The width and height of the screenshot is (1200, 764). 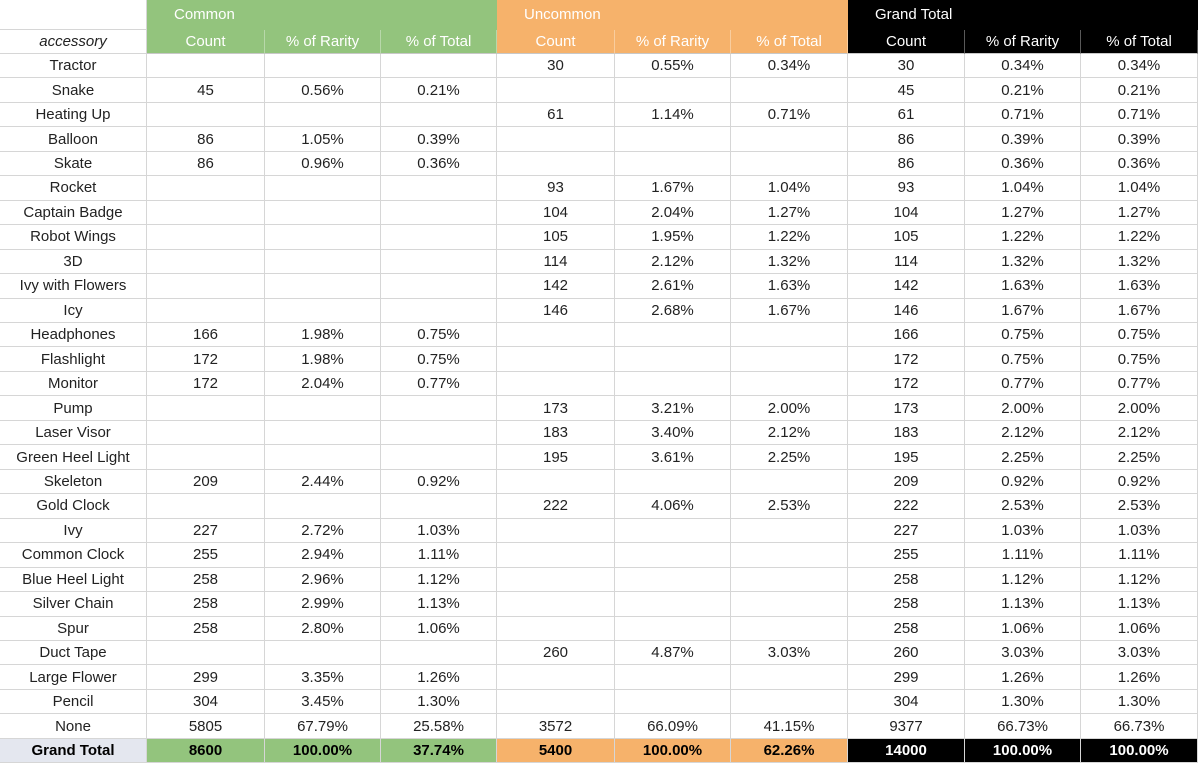 What do you see at coordinates (1023, 139) in the screenshot?
I see `data-cell: 0.39%` at bounding box center [1023, 139].